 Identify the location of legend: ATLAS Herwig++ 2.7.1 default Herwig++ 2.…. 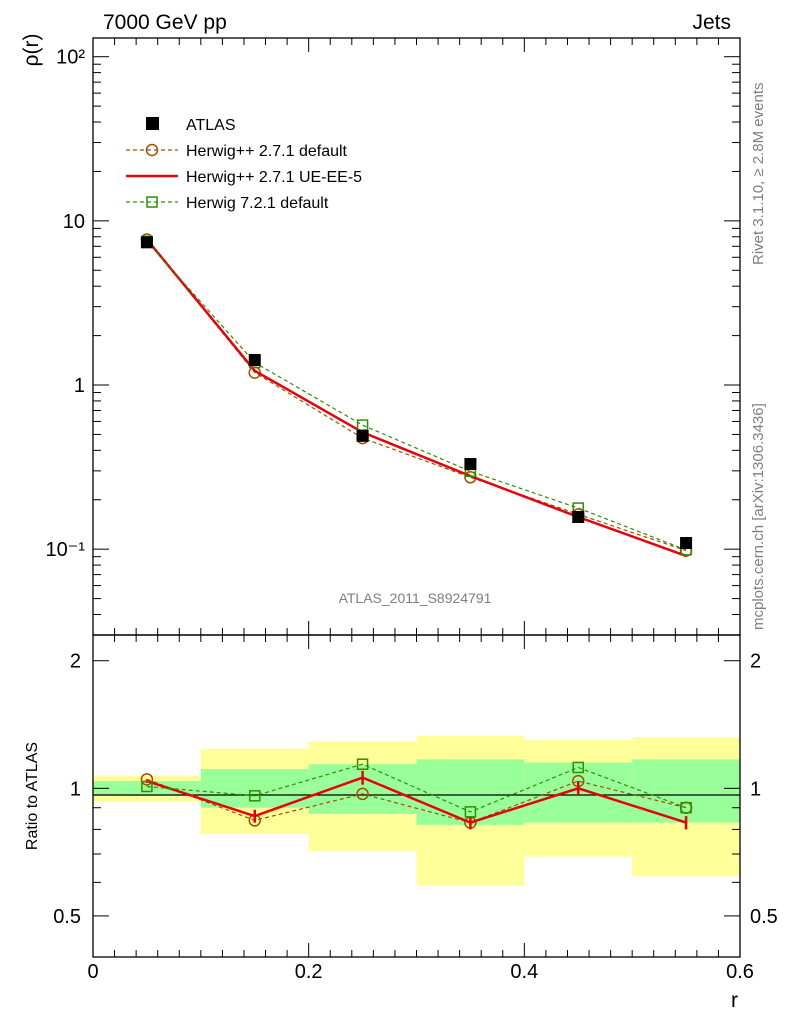
(244, 164).